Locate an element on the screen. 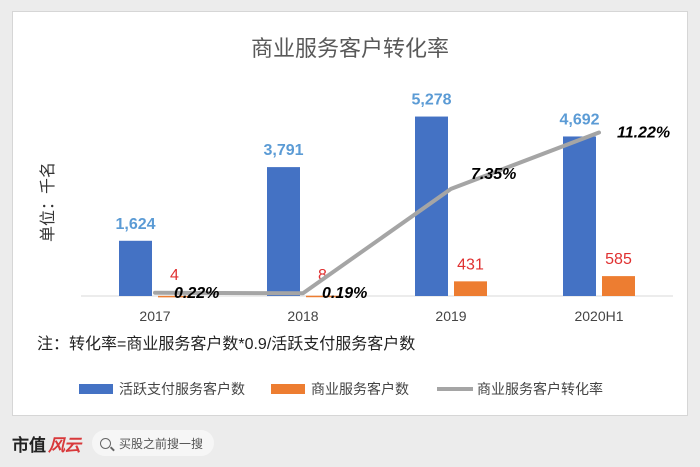  legend-label: 活跃支付服务客户数 is located at coordinates (182, 389).